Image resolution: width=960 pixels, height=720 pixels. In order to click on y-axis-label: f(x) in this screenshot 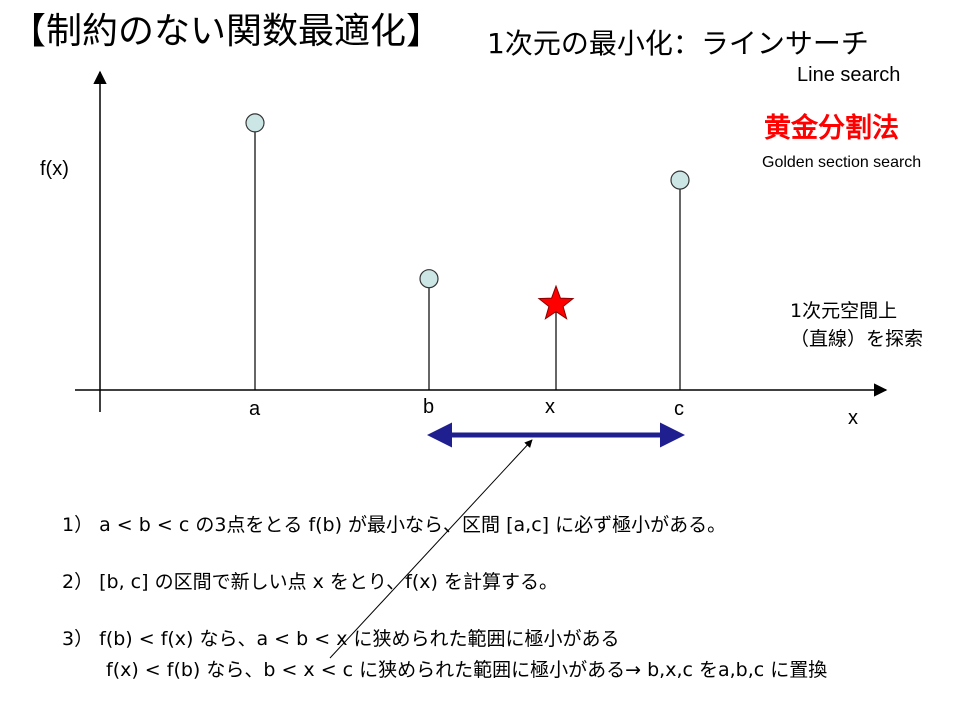, I will do `click(54, 169)`.